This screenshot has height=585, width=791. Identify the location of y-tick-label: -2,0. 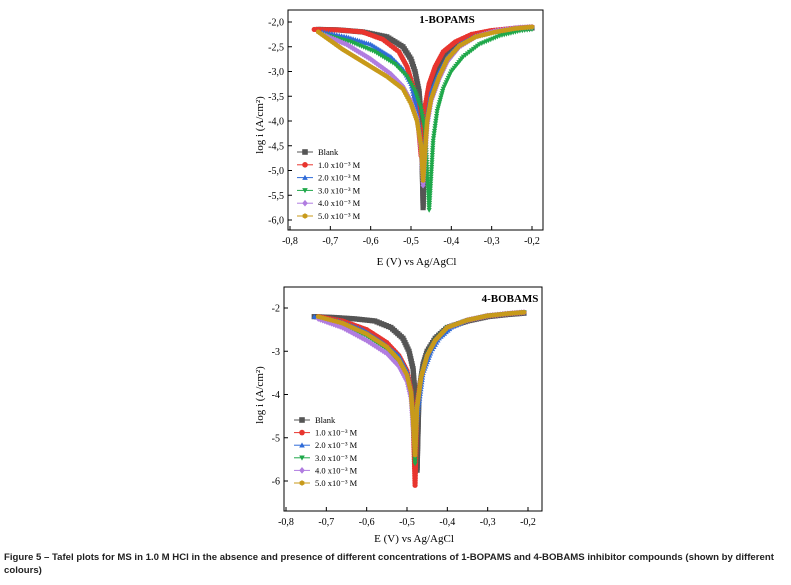
(276, 23).